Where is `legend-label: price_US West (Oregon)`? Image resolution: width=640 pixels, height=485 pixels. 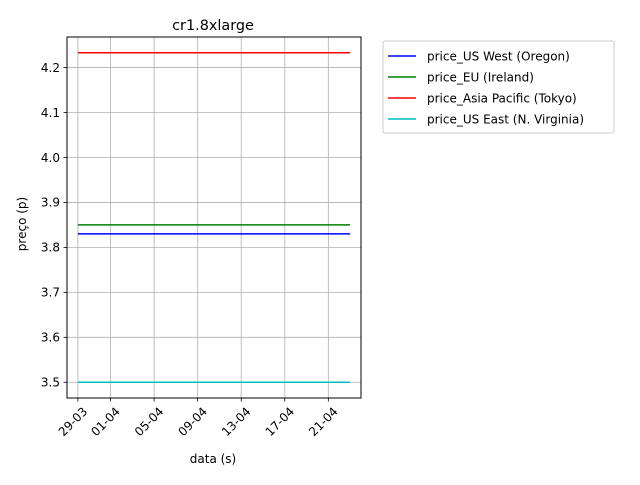 legend-label: price_US West (Oregon) is located at coordinates (498, 56).